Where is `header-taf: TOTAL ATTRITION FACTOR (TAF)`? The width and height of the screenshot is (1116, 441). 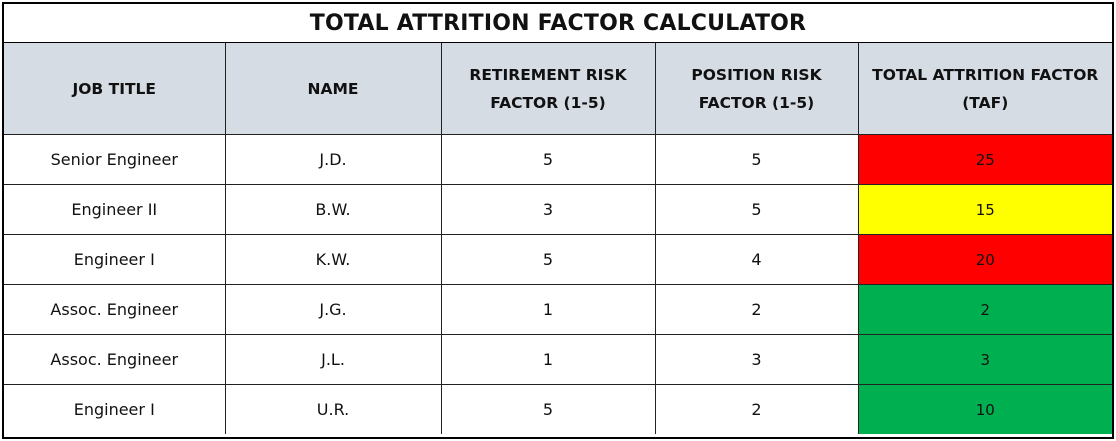 header-taf: TOTAL ATTRITION FACTOR (TAF) is located at coordinates (984, 89).